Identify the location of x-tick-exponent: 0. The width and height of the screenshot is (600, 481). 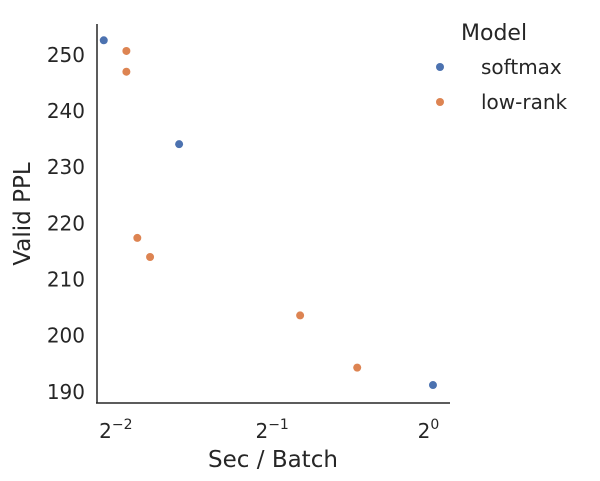
(434, 425).